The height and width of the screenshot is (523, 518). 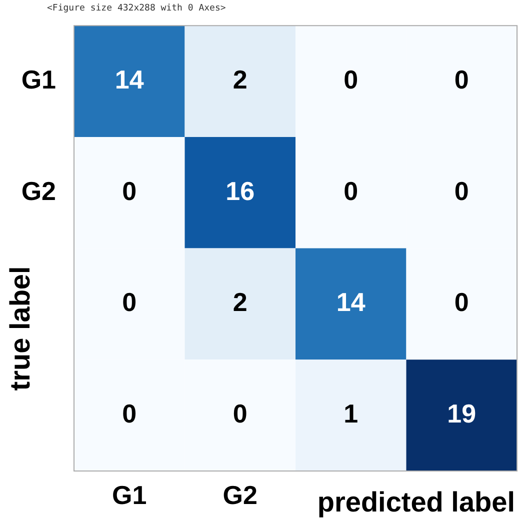 I want to click on data-label: 1, so click(x=351, y=413).